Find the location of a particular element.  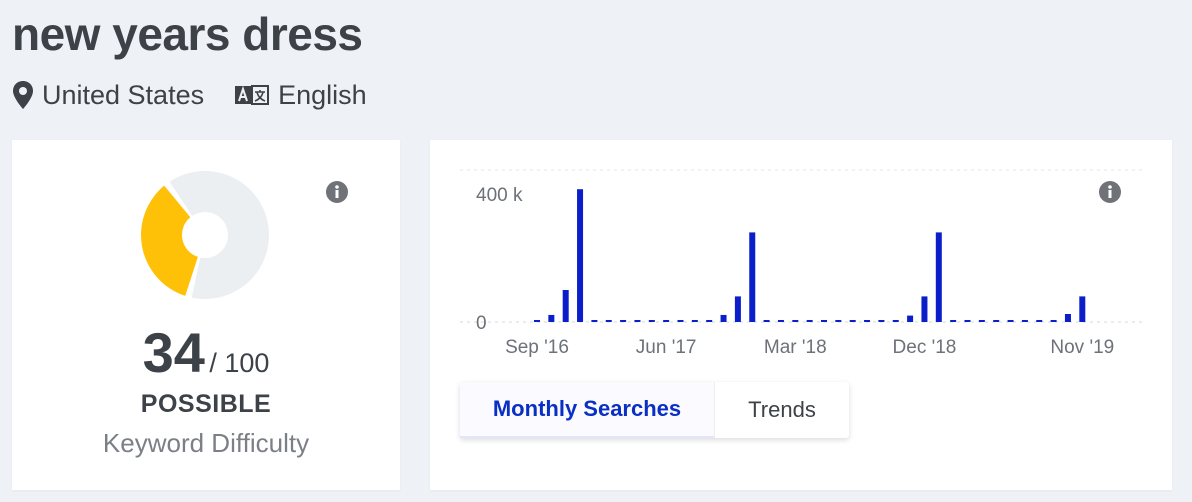

donut-remainder is located at coordinates (219, 235).